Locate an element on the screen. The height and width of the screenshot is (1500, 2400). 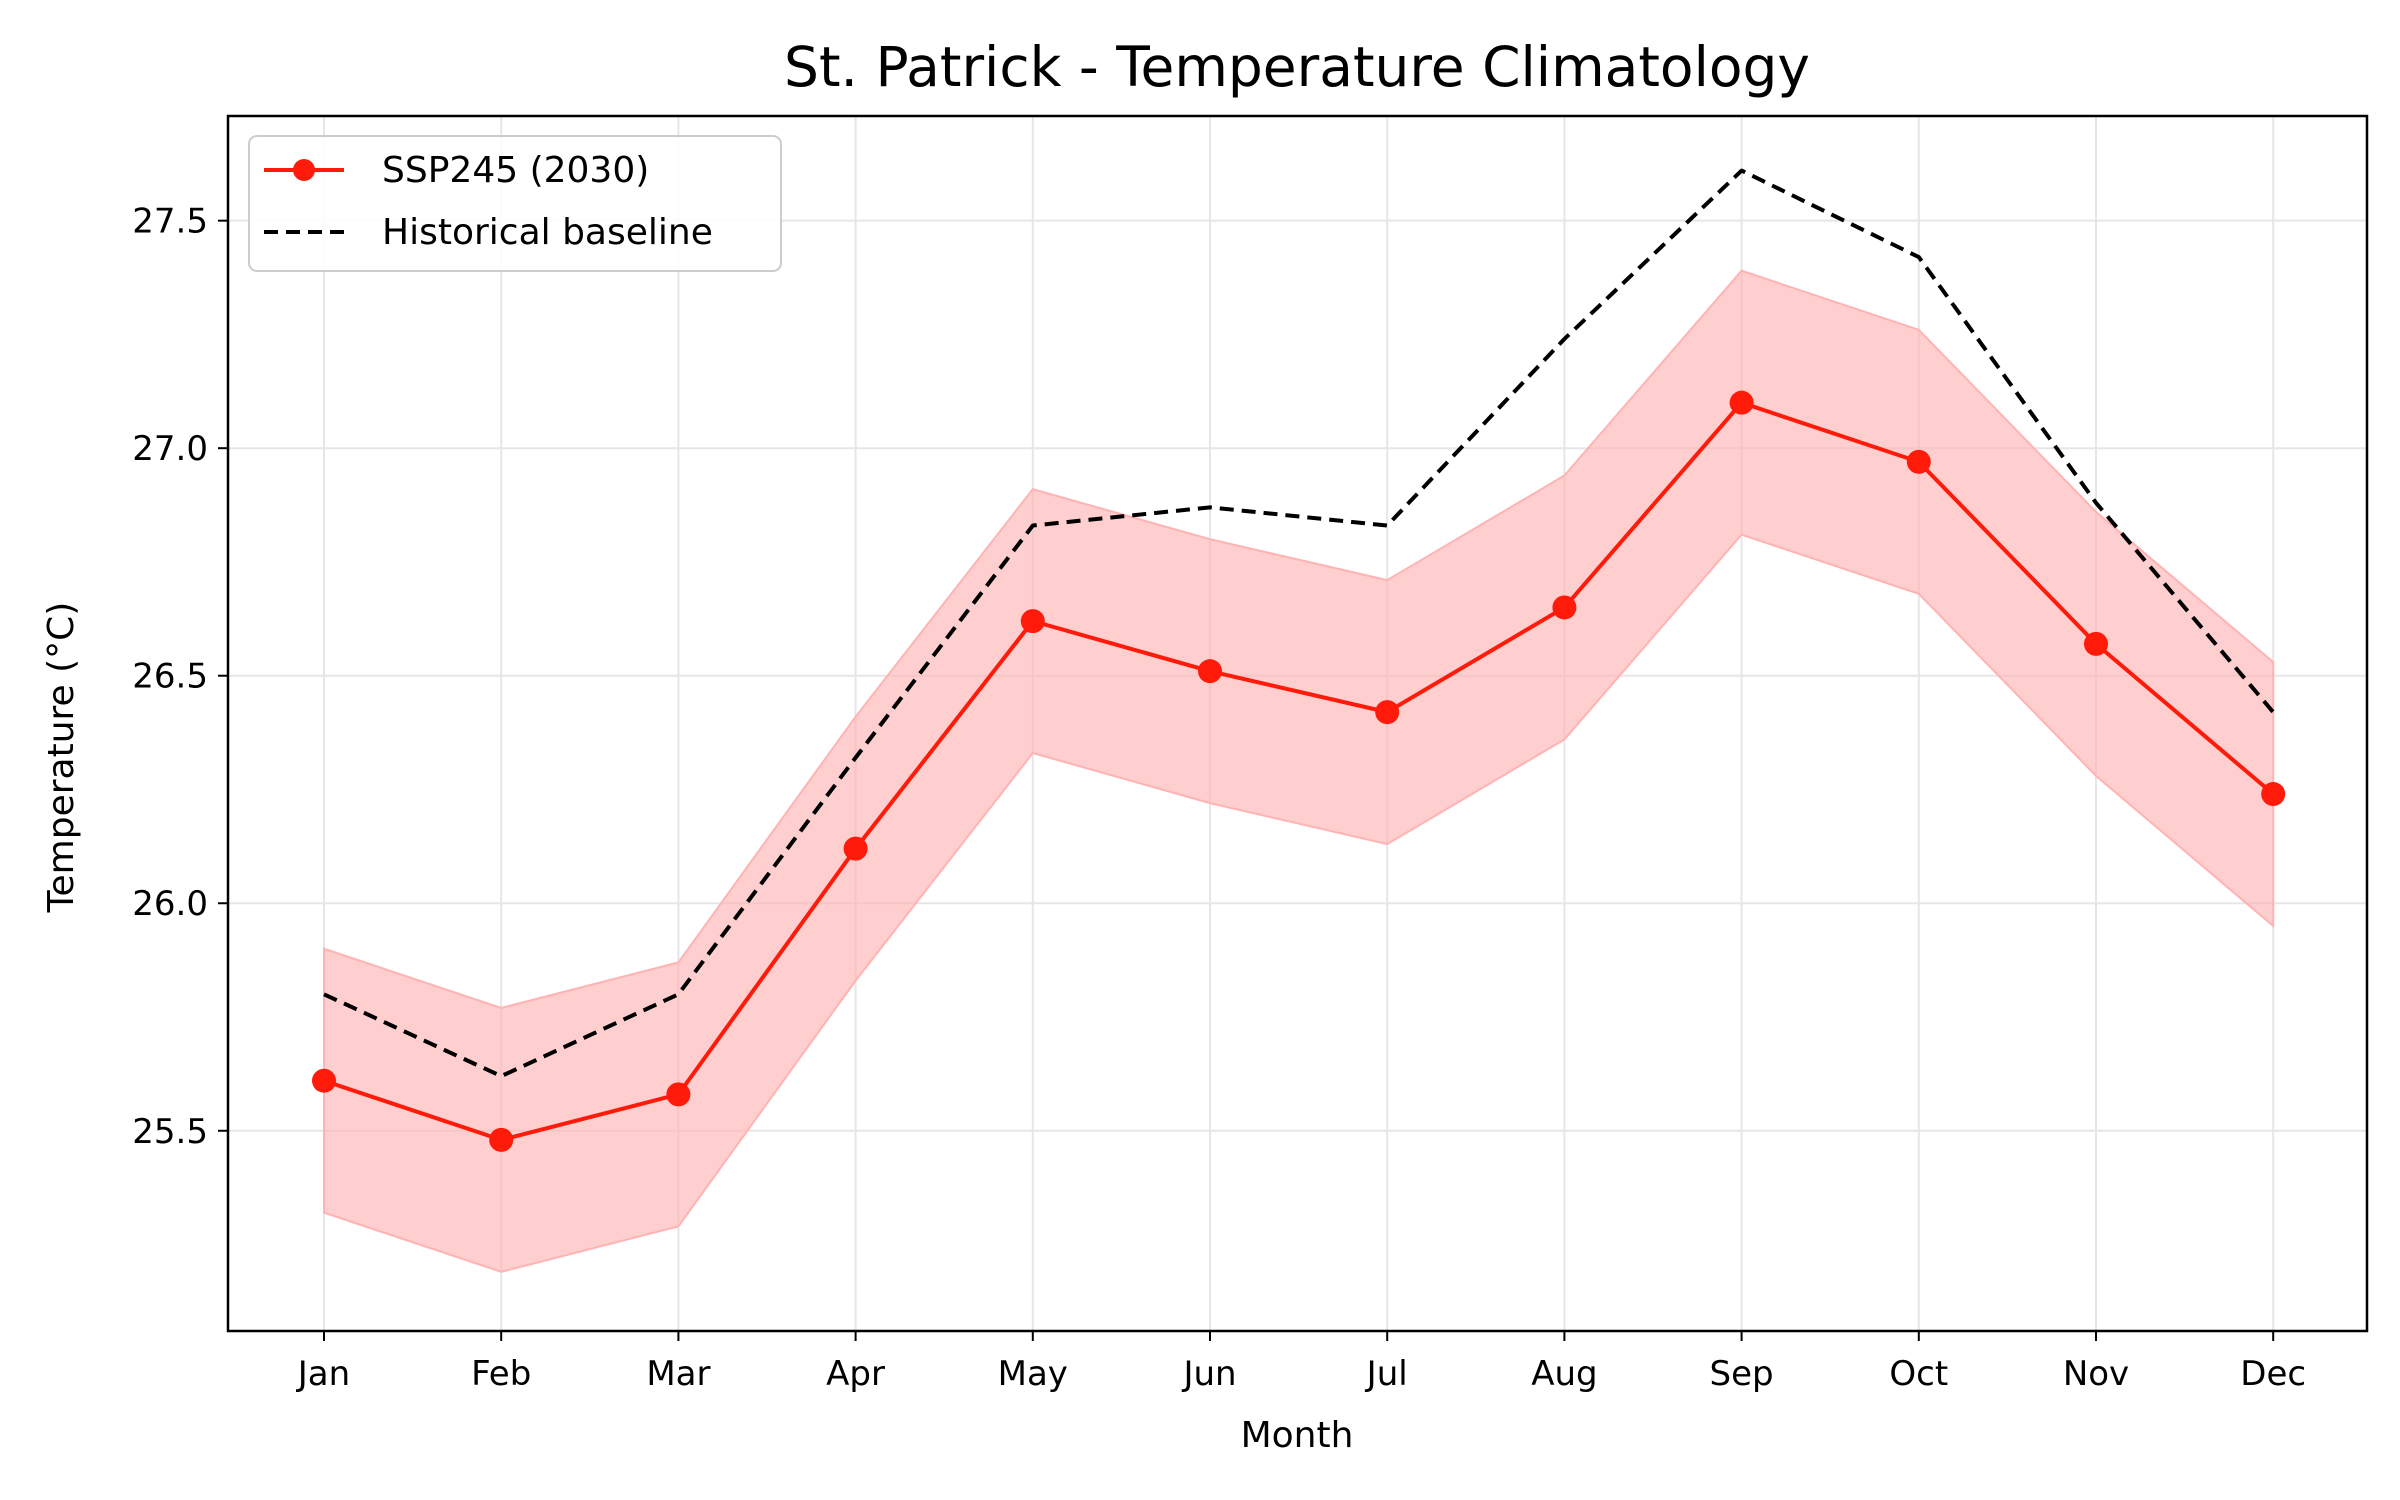
legend-ssp245-marker is located at coordinates (304, 170).